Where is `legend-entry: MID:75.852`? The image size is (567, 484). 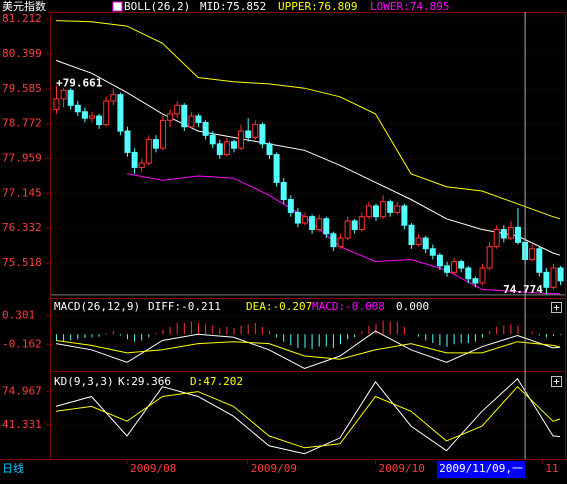
legend-entry: MID:75.852 is located at coordinates (233, 6).